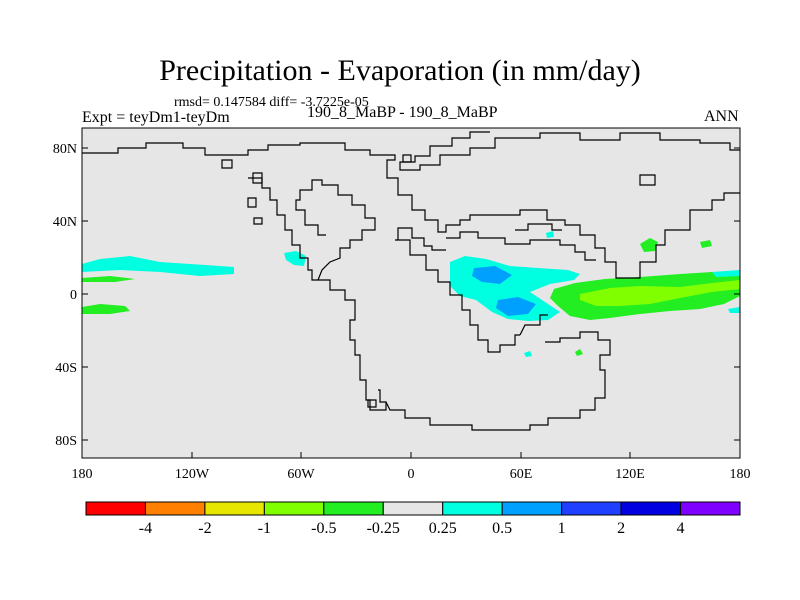 The width and height of the screenshot is (800, 600). I want to click on coastline-southern-ocean, so click(498, 381).